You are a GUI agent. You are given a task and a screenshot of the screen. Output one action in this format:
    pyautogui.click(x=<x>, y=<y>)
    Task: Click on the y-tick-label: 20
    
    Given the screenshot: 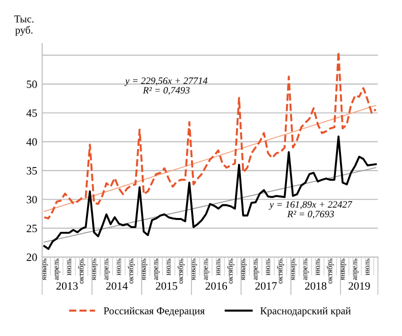 What is the action you would take?
    pyautogui.click(x=31, y=258)
    